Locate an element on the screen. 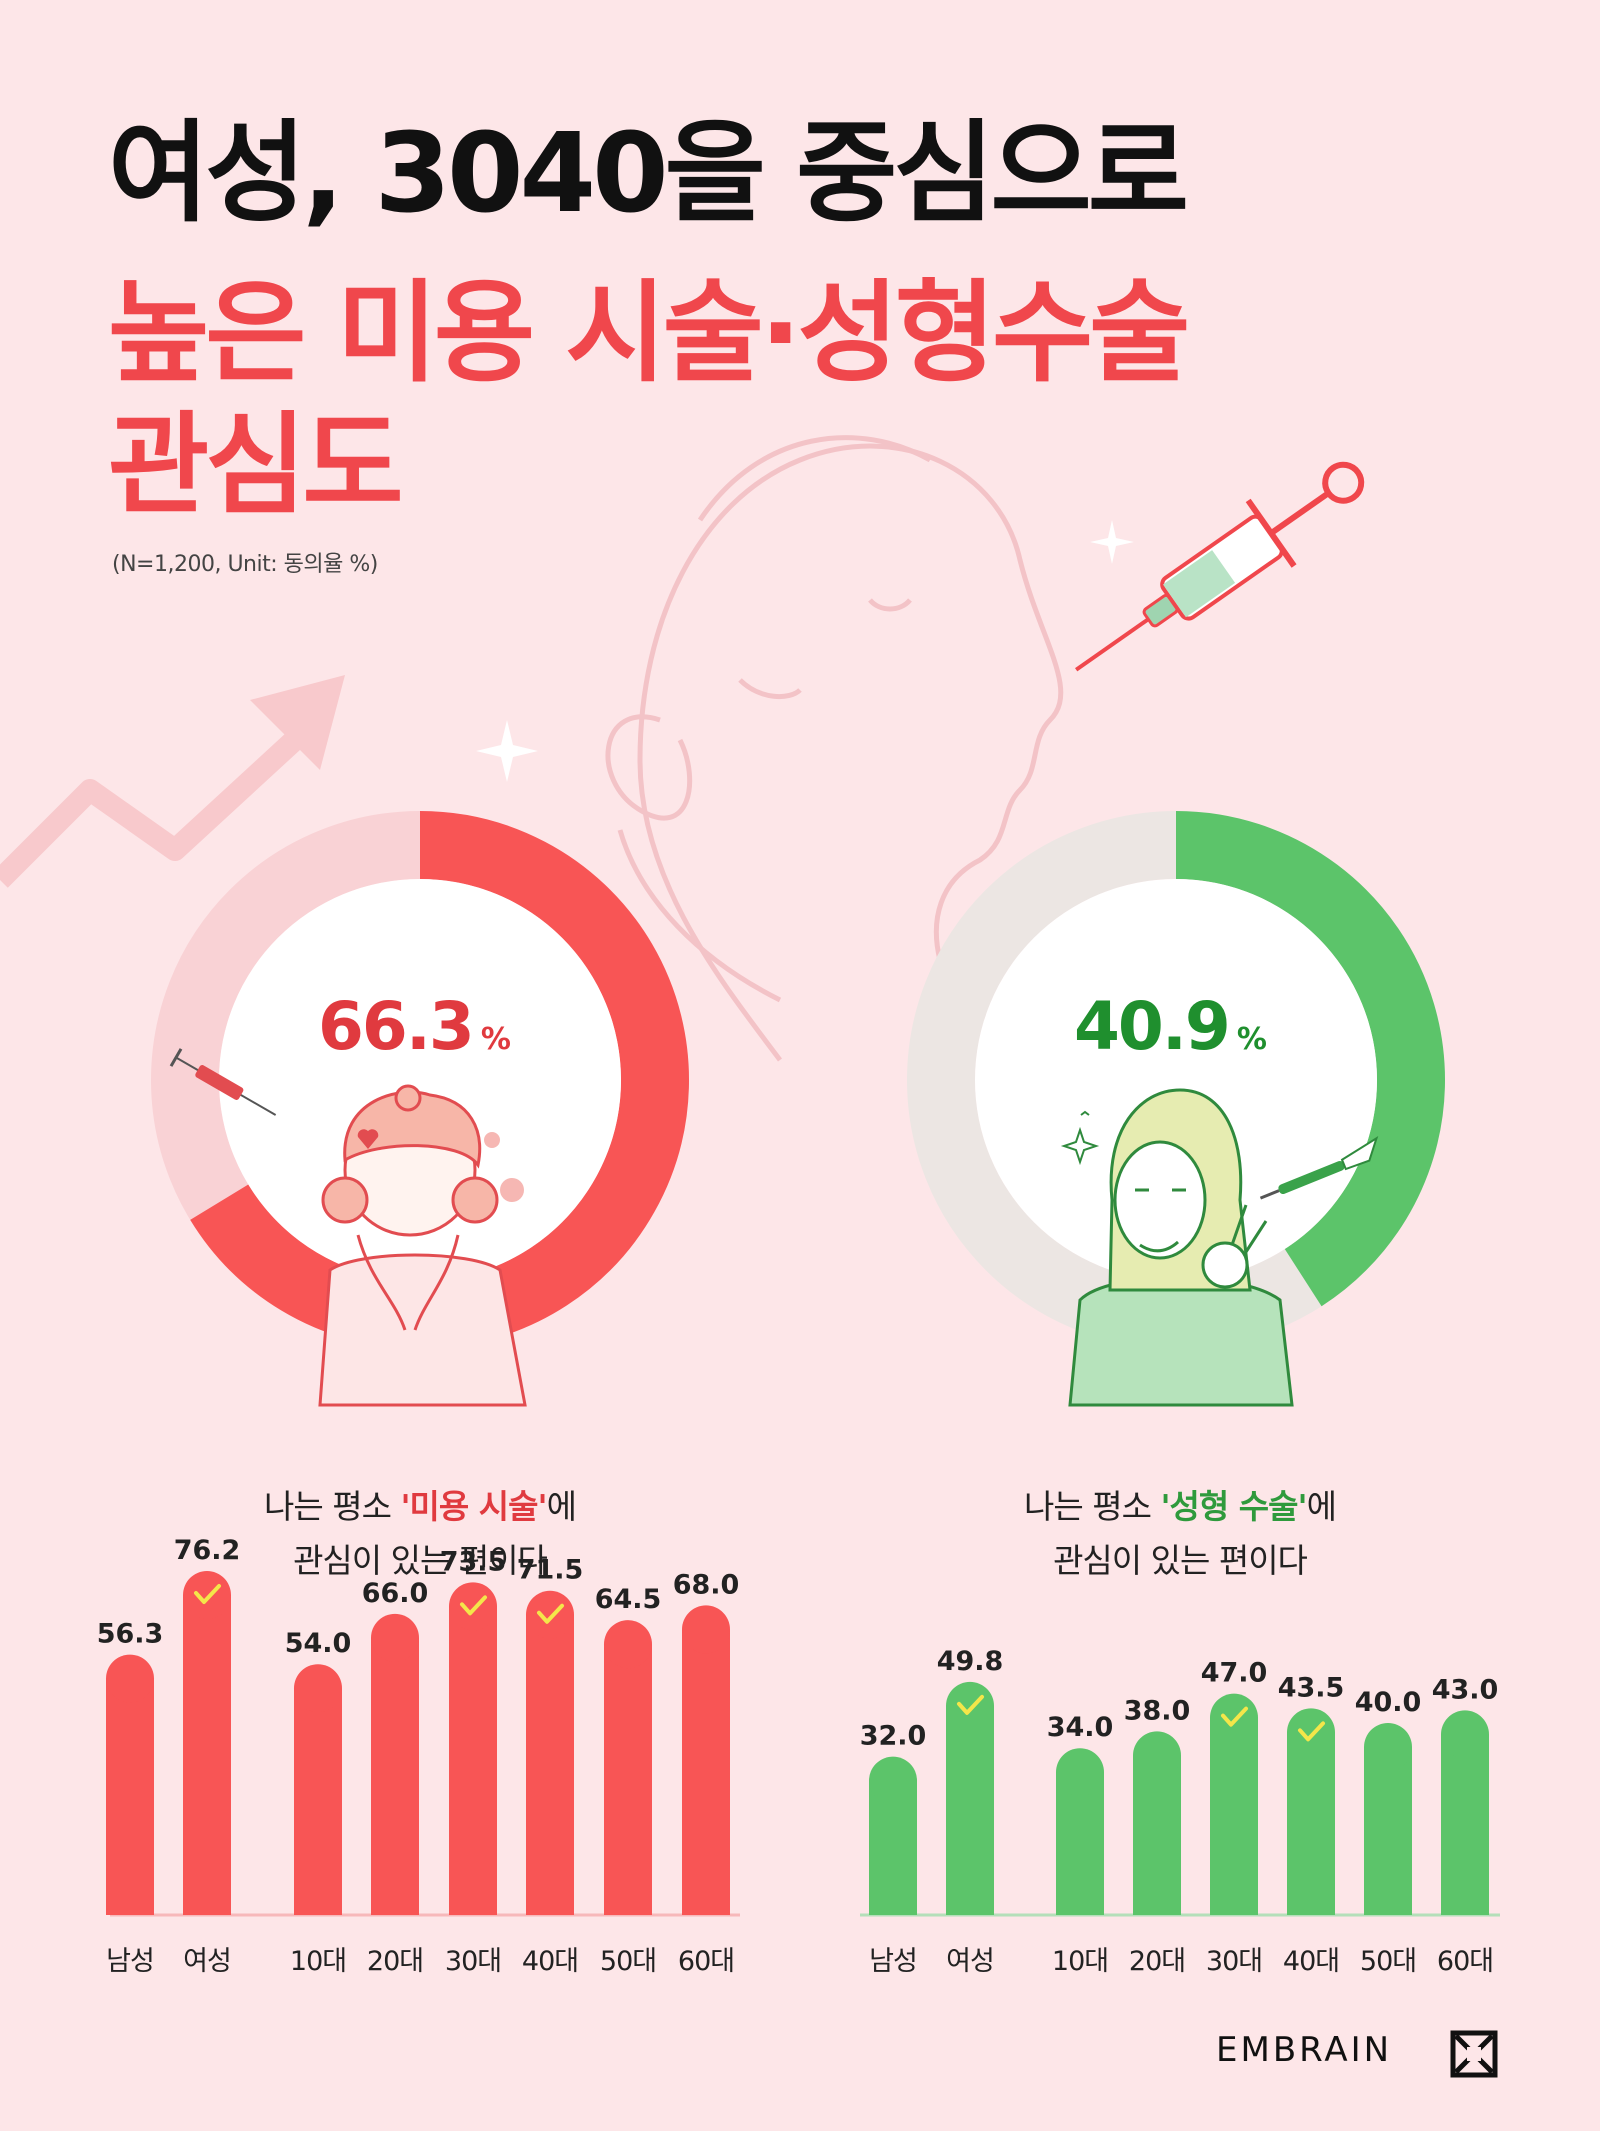 The height and width of the screenshot is (2131, 1600). bar-value-label: 54.0 is located at coordinates (318, 1643).